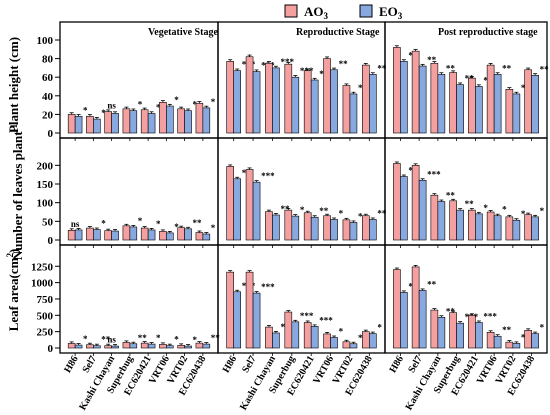 Image resolution: width=550 pixels, height=415 pixels. I want to click on ytick-label: 100, so click(45, 204).